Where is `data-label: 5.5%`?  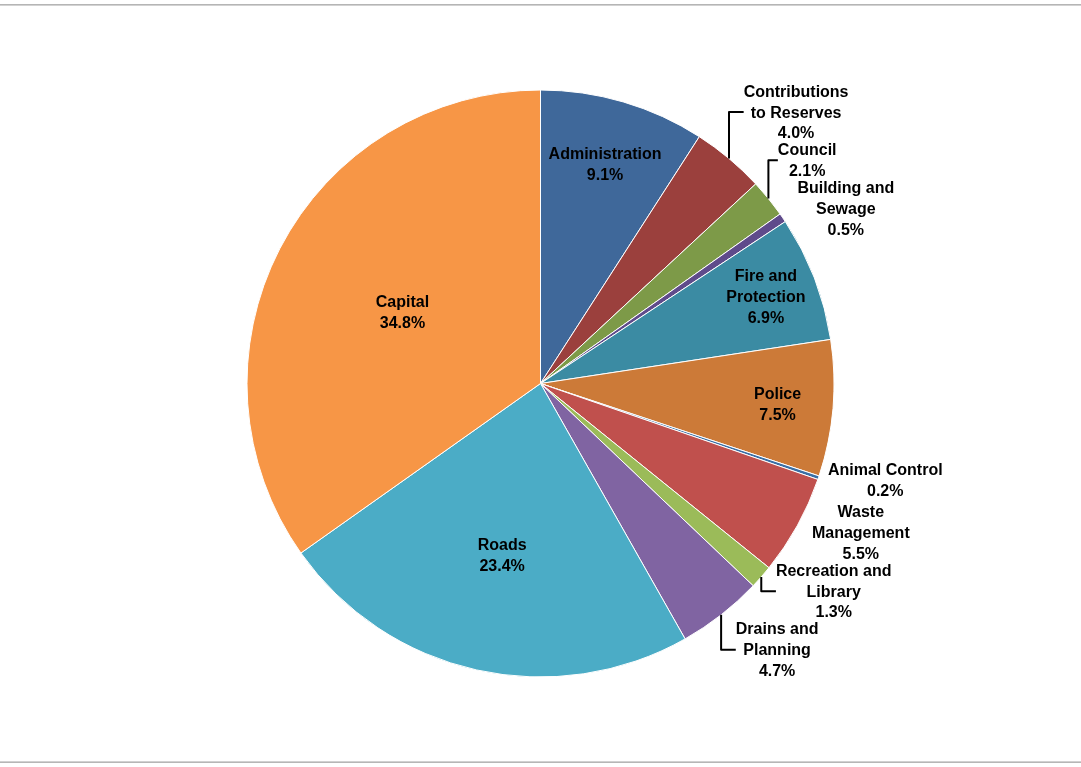
data-label: 5.5% is located at coordinates (861, 553).